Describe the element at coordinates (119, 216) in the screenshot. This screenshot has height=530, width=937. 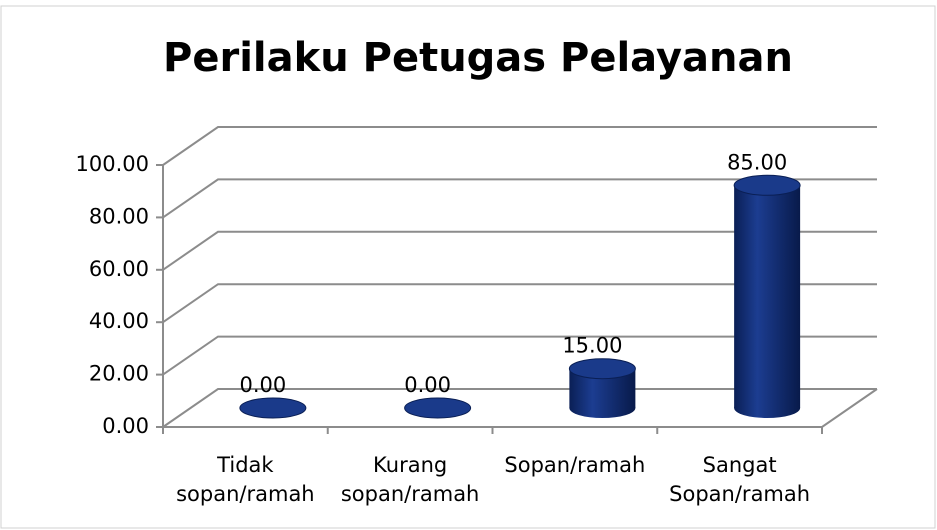
I see `y-tick-label: 80.00` at that location.